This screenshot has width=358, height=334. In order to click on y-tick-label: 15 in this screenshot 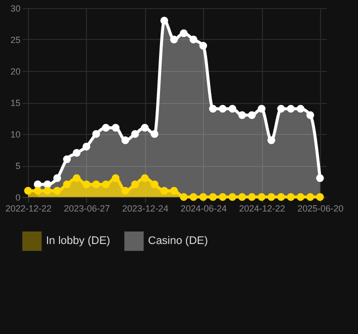, I will do `click(15, 103)`.